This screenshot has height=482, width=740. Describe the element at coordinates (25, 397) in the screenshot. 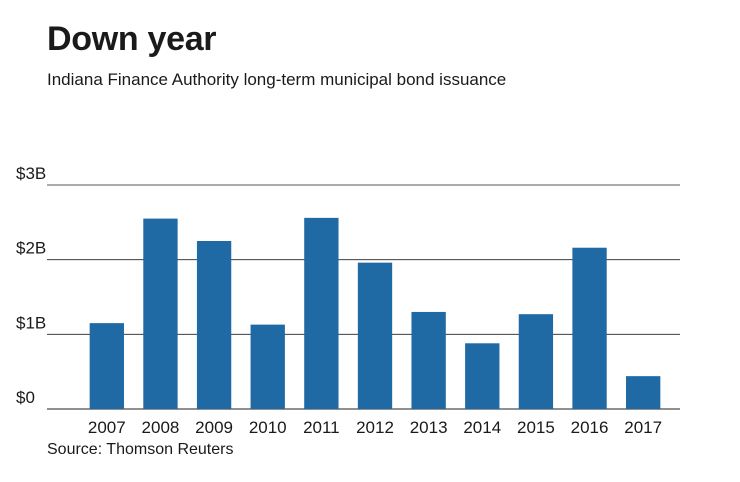

I see `y-tick-label: $0` at that location.